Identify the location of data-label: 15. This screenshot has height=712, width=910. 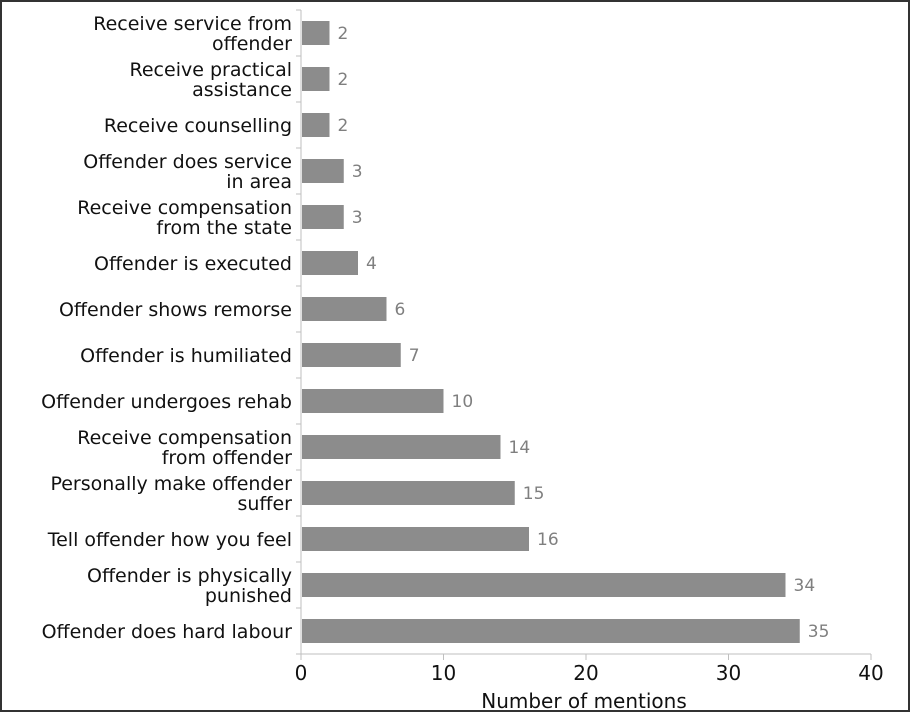
(534, 494).